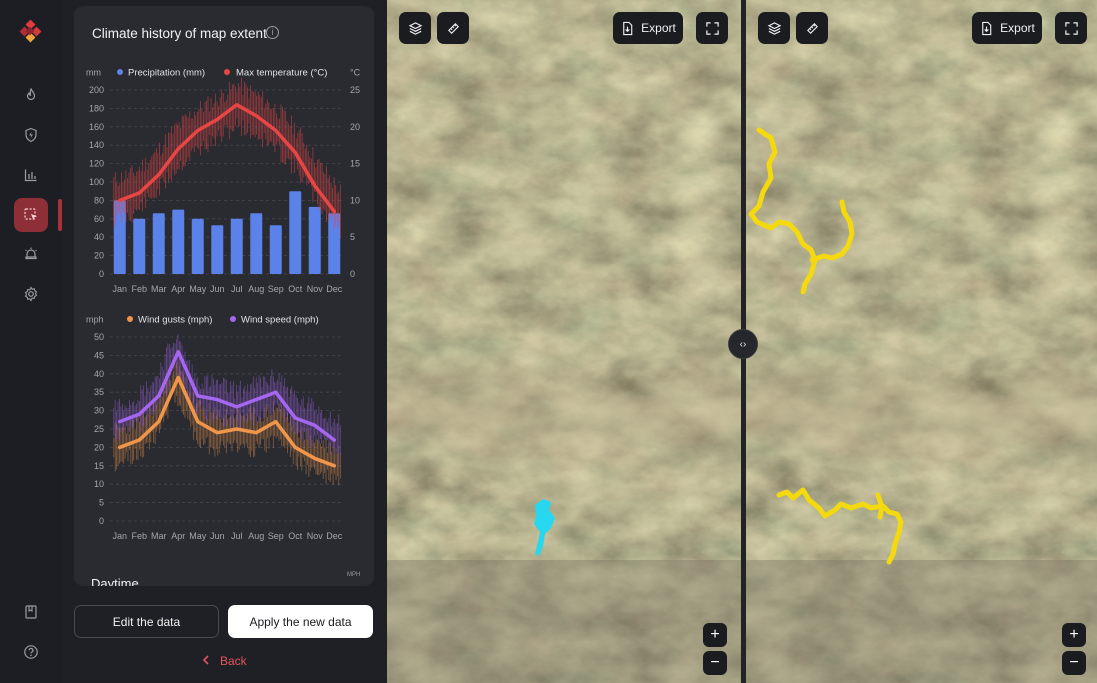  Describe the element at coordinates (544, 527) in the screenshot. I see `fire-perimeter` at that location.